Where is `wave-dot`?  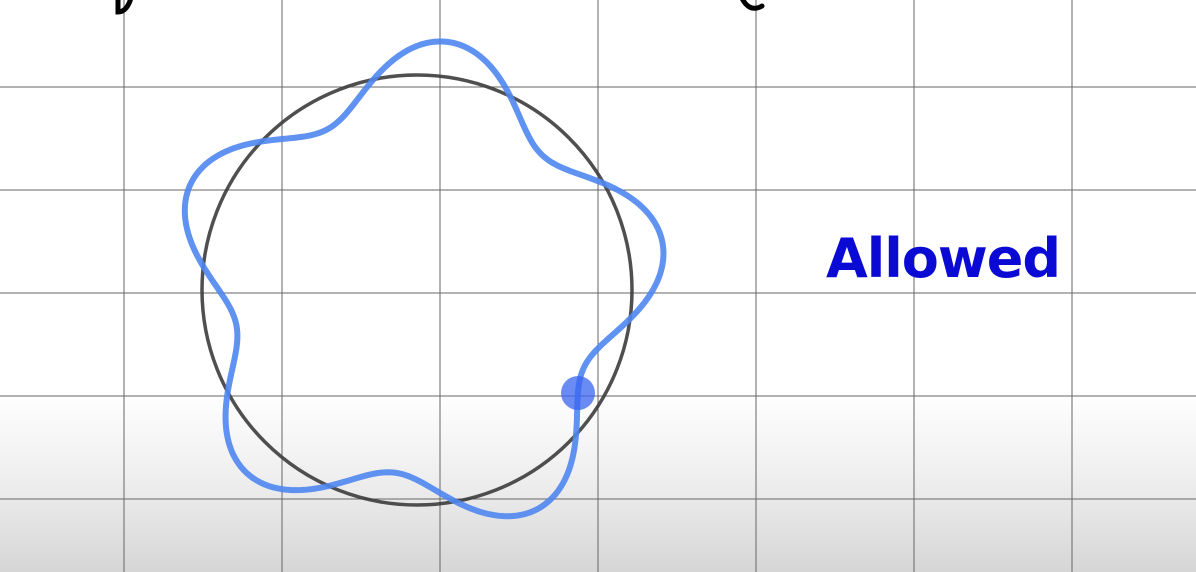 wave-dot is located at coordinates (578, 393).